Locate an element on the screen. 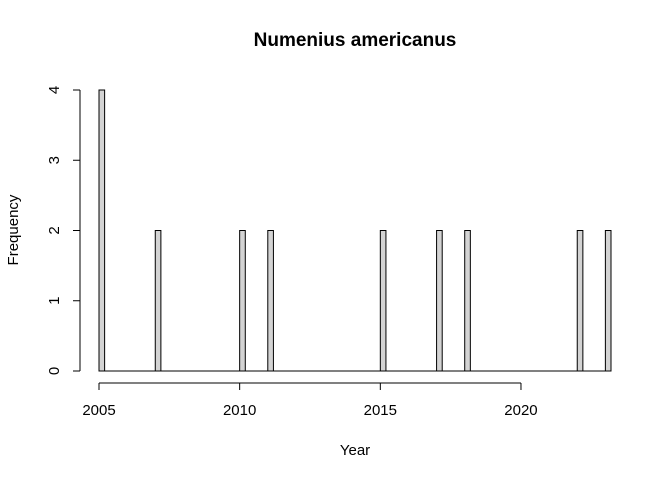  y-tick-label: 3 is located at coordinates (54, 160).